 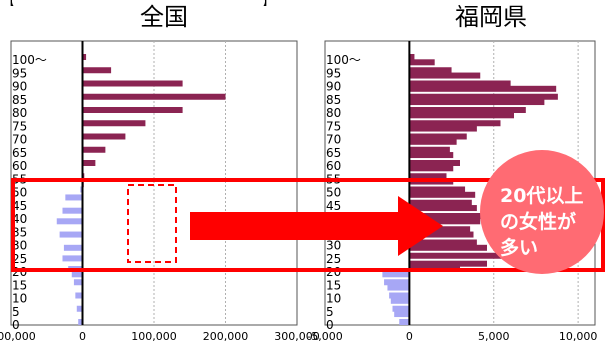 What do you see at coordinates (297, 336) in the screenshot?
I see `x-tick-label: 300,000` at bounding box center [297, 336].